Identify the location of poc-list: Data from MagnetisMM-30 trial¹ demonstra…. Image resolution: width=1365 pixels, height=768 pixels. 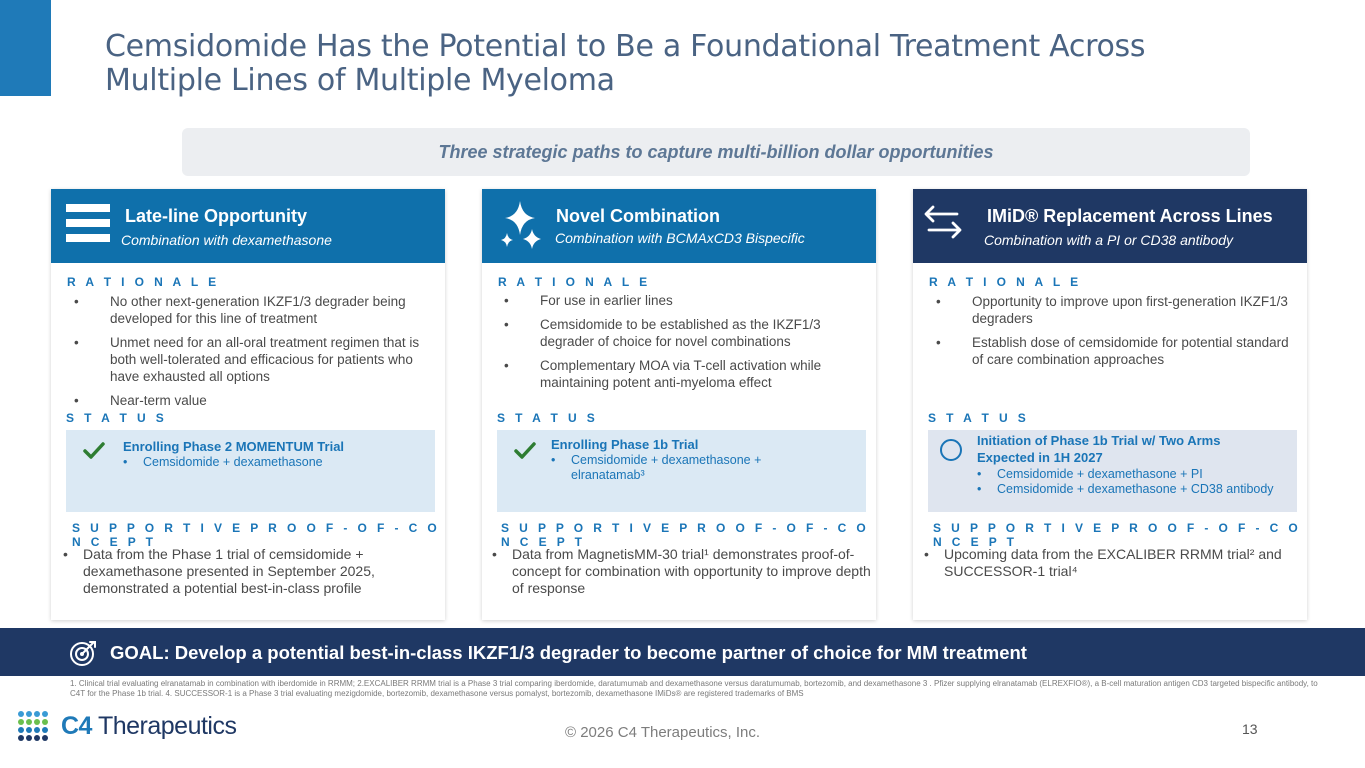
(682, 571).